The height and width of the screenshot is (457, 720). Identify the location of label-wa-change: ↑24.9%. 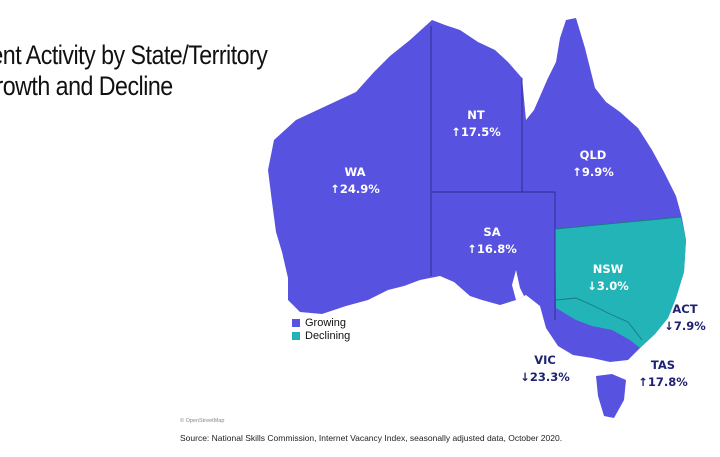
(355, 189).